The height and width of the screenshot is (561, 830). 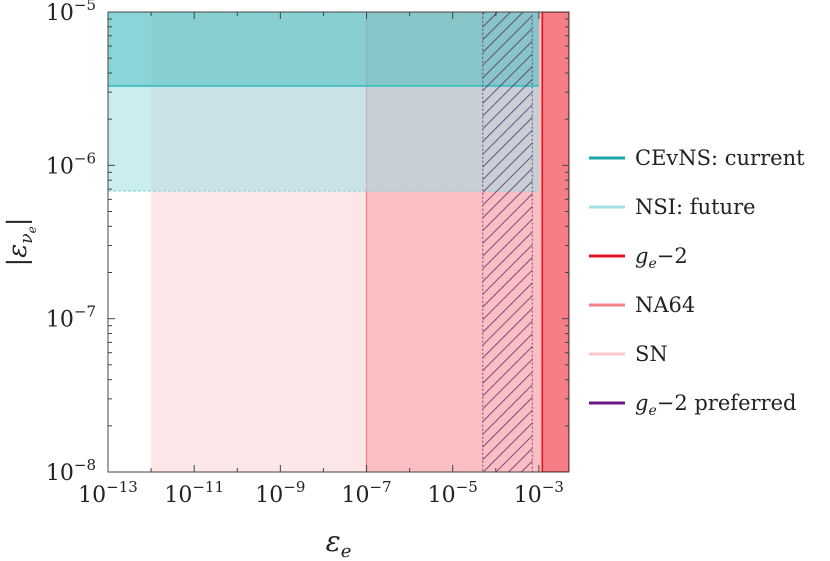 I want to click on y-tick-label: 10⁻⁸, so click(x=71, y=471).